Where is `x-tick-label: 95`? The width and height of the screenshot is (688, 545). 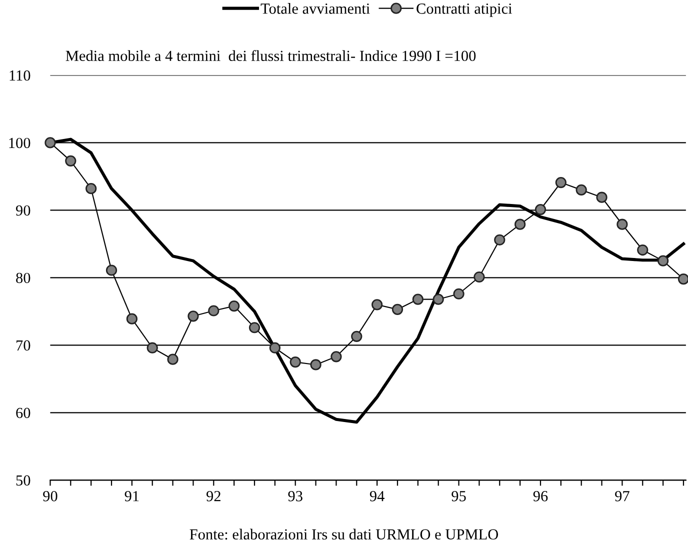 x-tick-label: 95 is located at coordinates (459, 496).